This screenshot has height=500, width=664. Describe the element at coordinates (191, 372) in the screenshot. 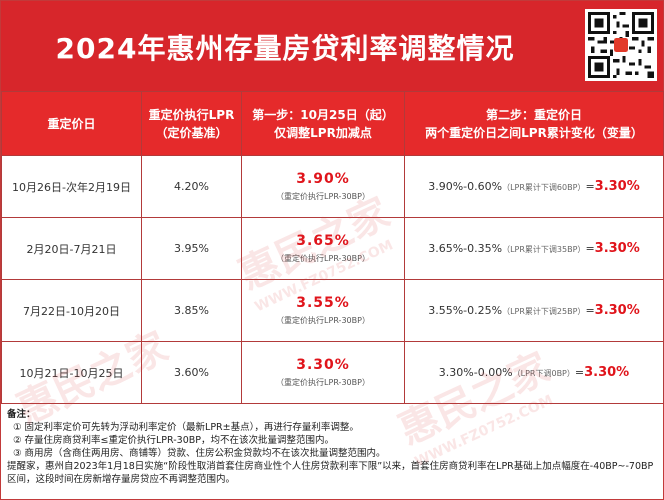

I see `lpr-cell: 3.60%` at that location.